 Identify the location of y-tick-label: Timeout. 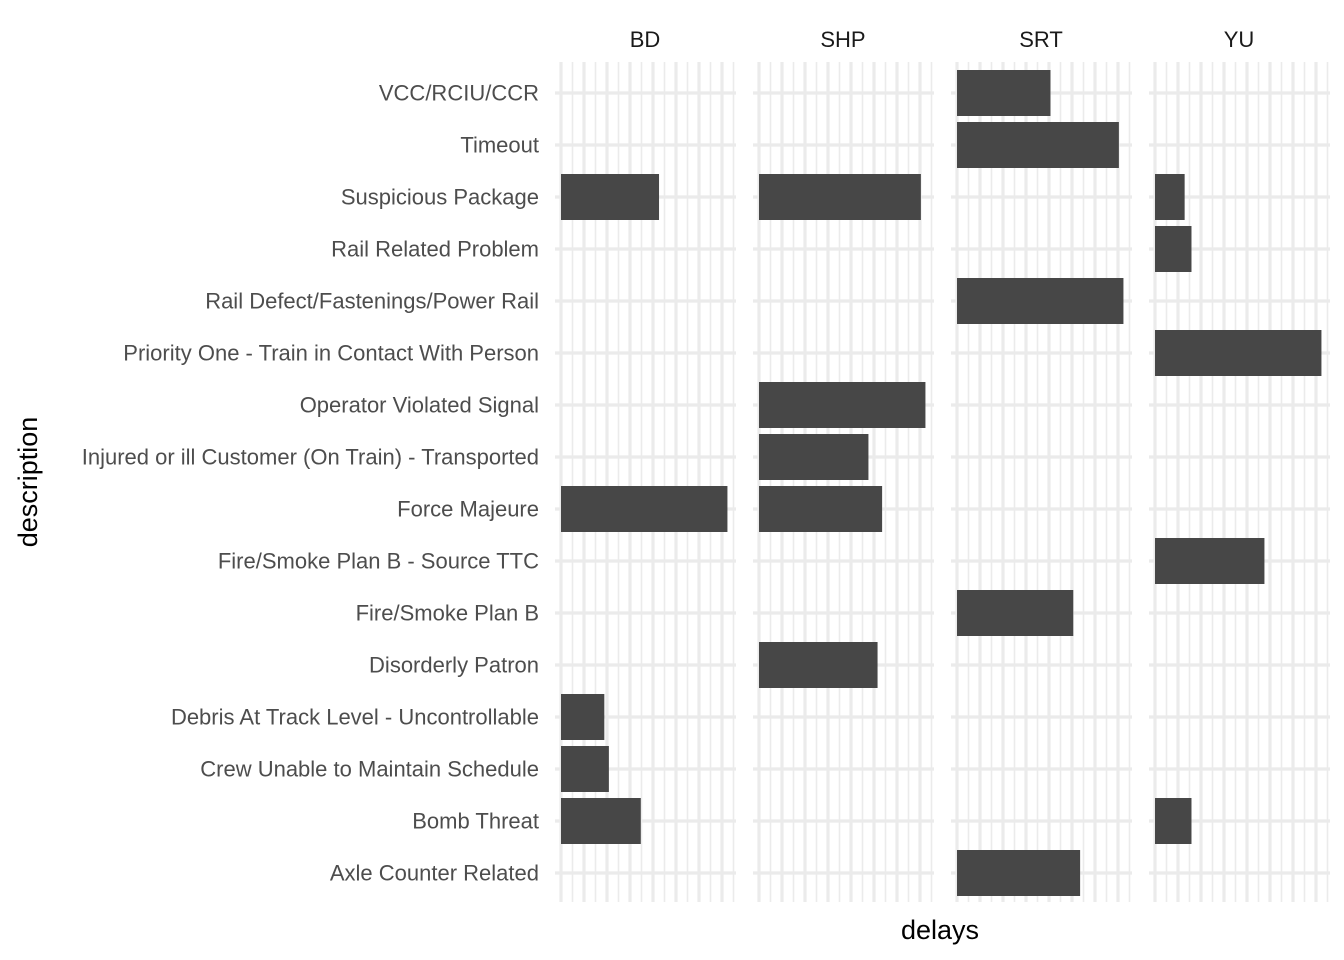
(499, 145).